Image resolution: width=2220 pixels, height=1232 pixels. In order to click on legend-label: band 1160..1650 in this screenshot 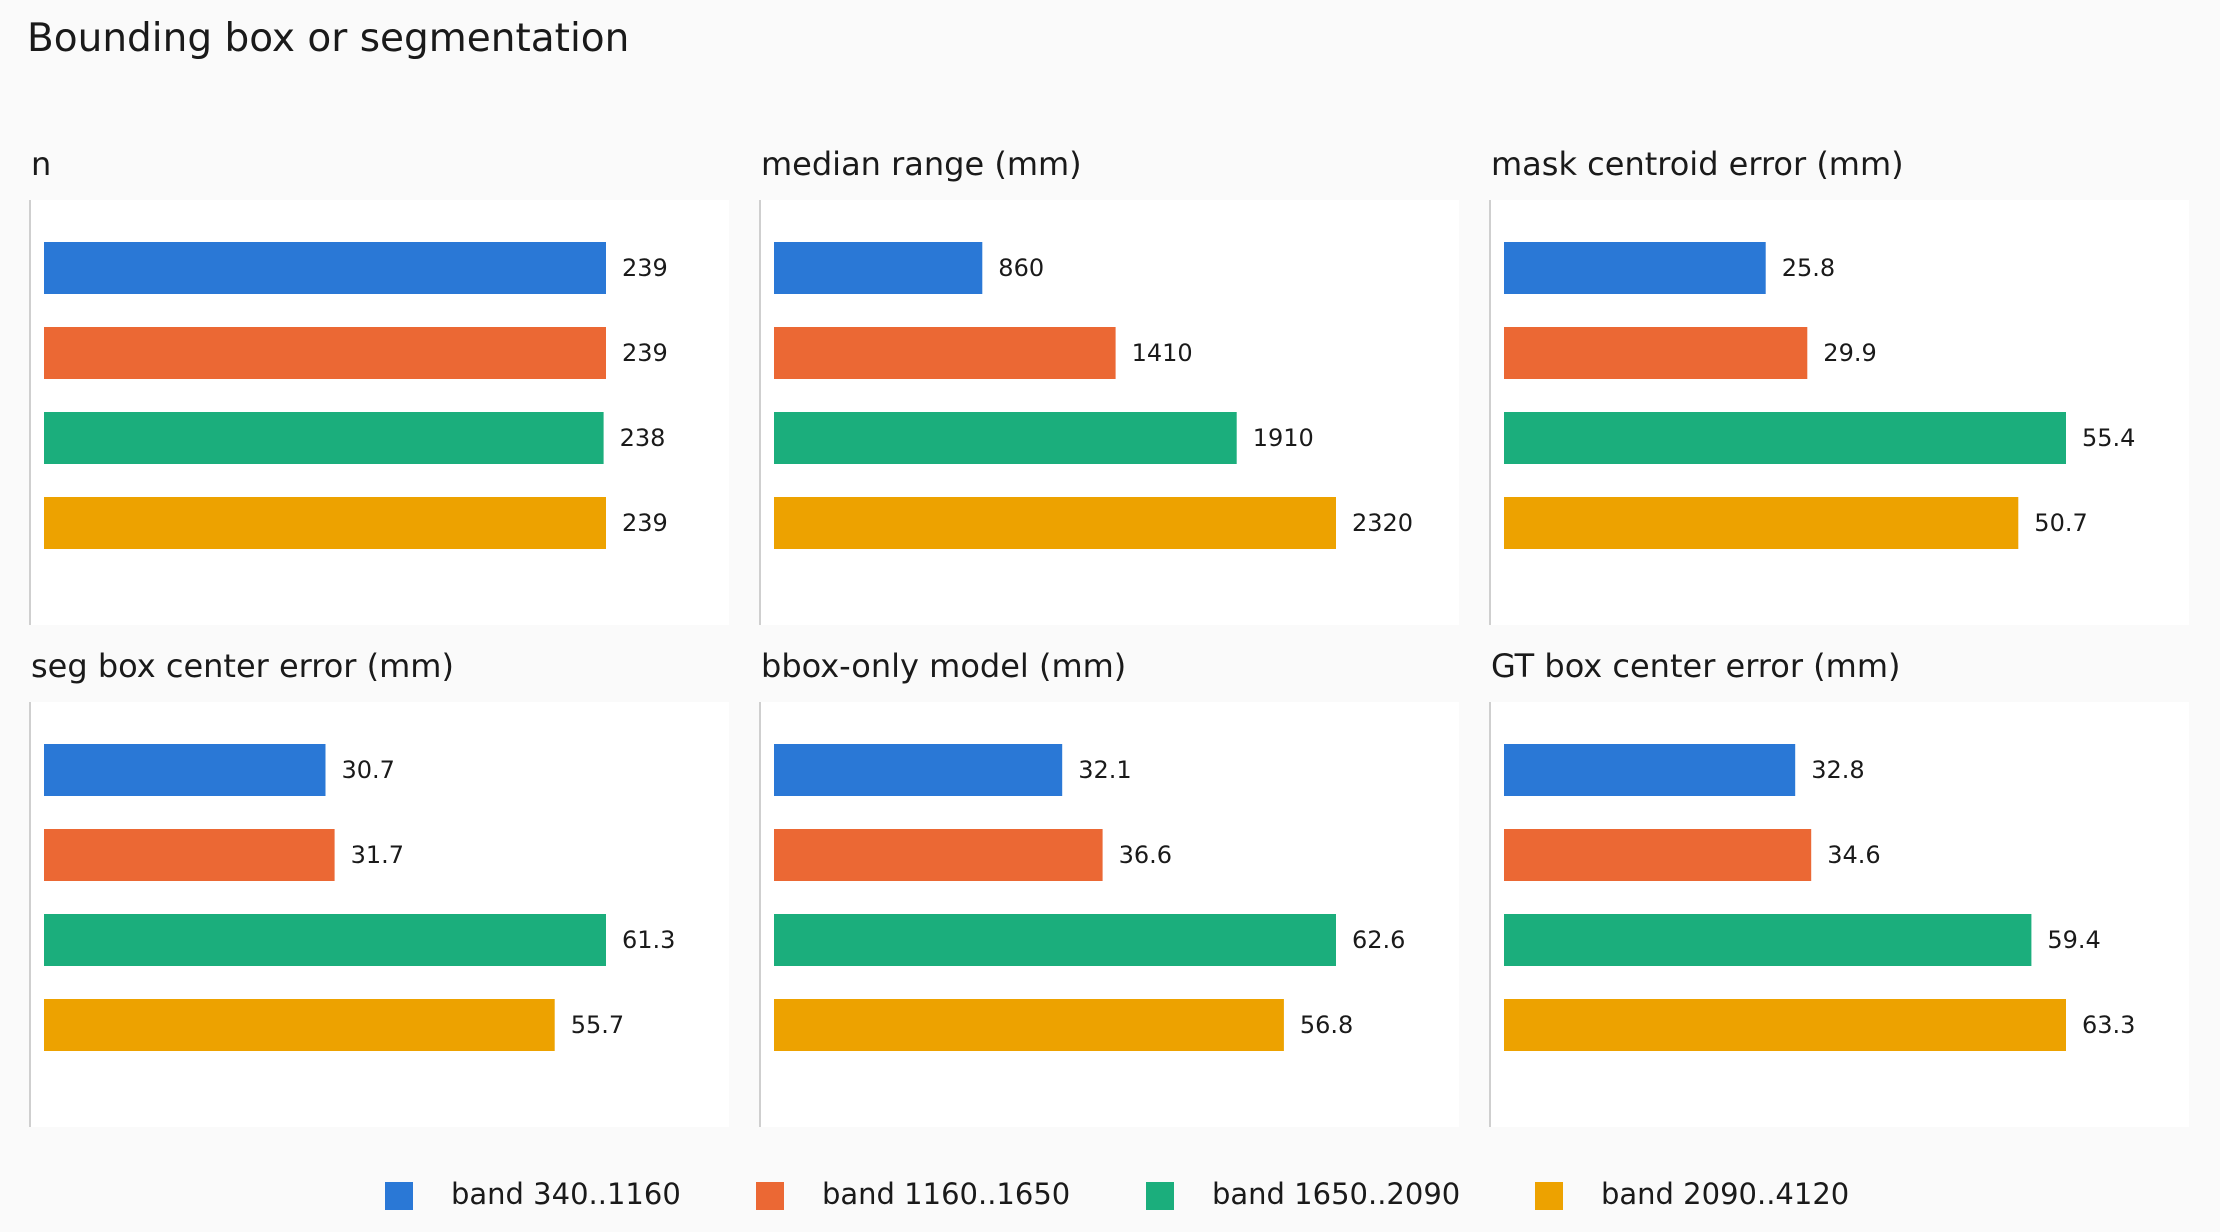, I will do `click(946, 1194)`.